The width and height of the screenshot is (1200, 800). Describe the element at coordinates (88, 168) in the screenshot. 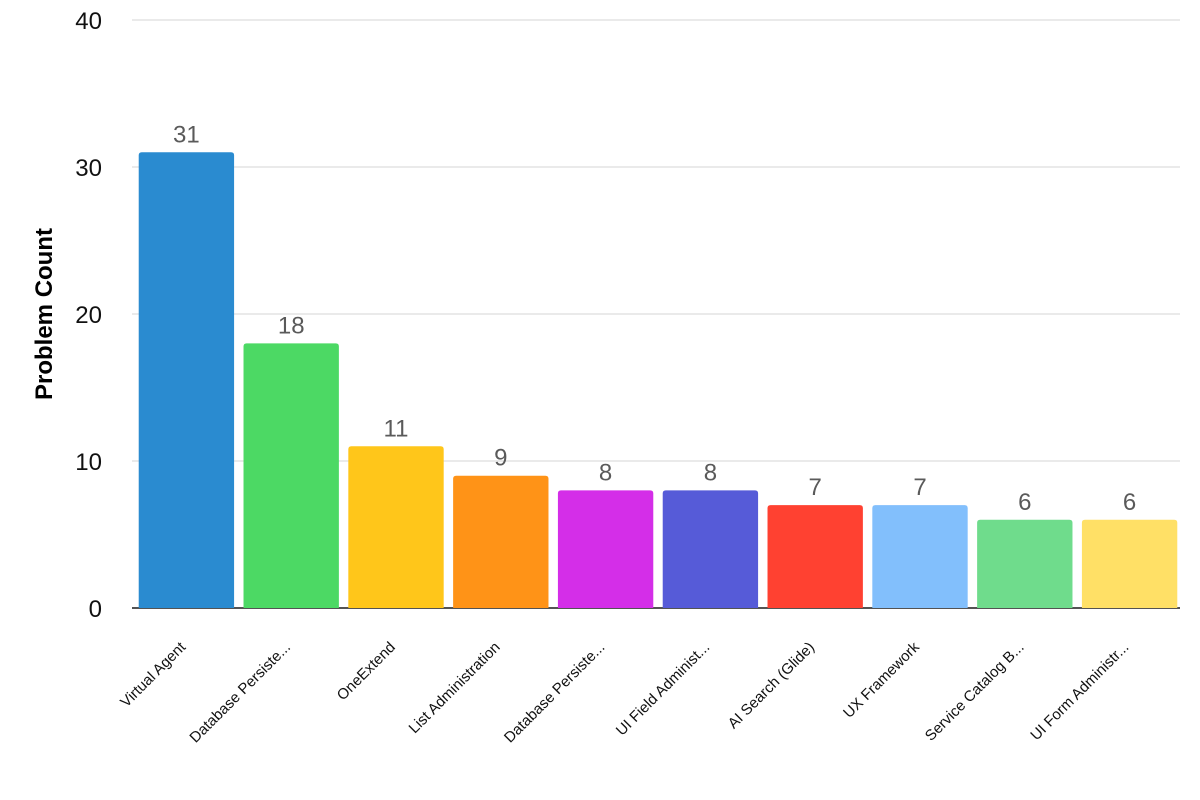

I see `y-tick-label: 30` at that location.